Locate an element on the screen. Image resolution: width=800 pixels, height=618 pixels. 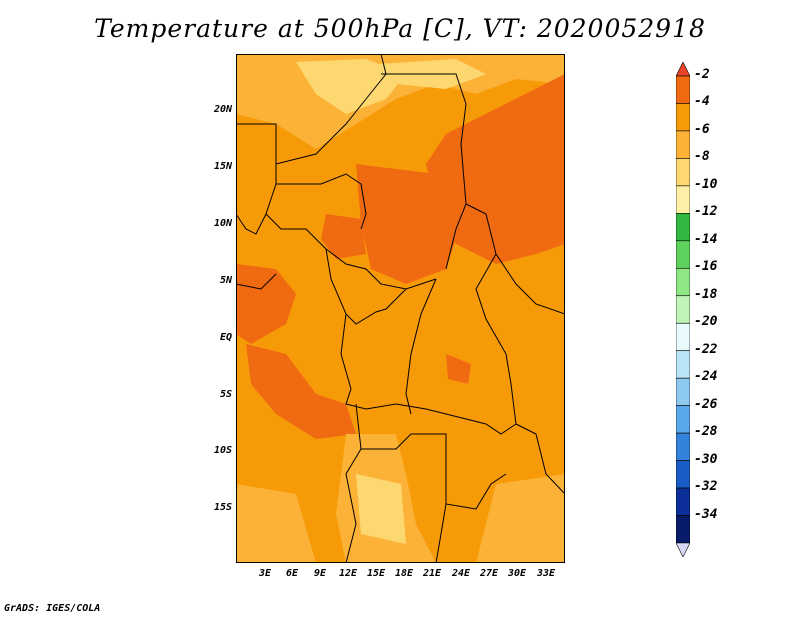
lon-label-33e: 33E is located at coordinates (546, 573).